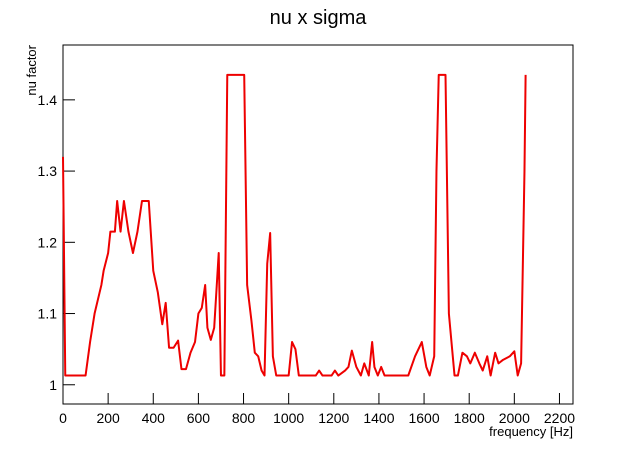  I want to click on x-tick-label: 2200, so click(559, 418).